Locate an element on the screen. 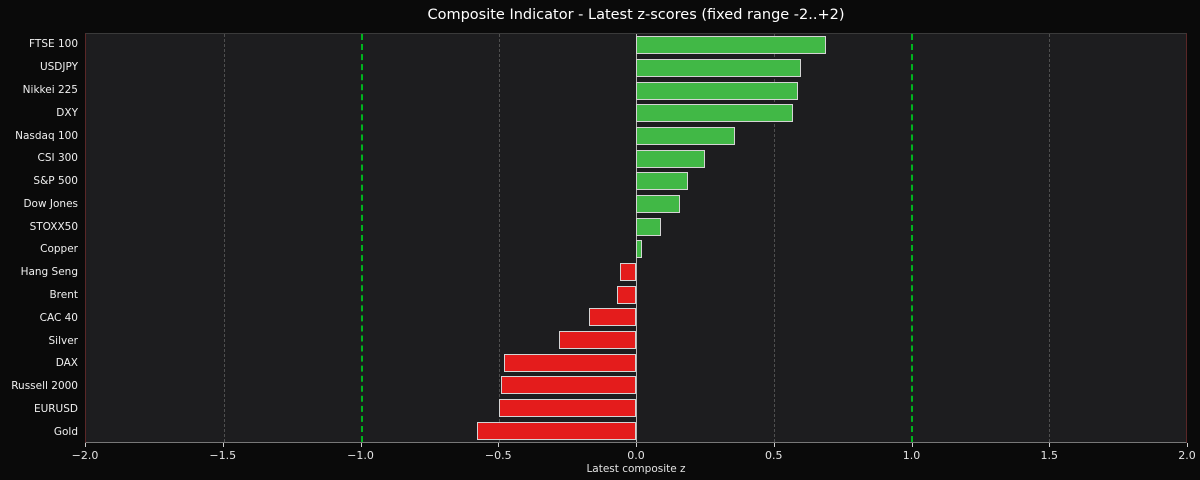  y-tick-label: Dow Jones is located at coordinates (50, 203).